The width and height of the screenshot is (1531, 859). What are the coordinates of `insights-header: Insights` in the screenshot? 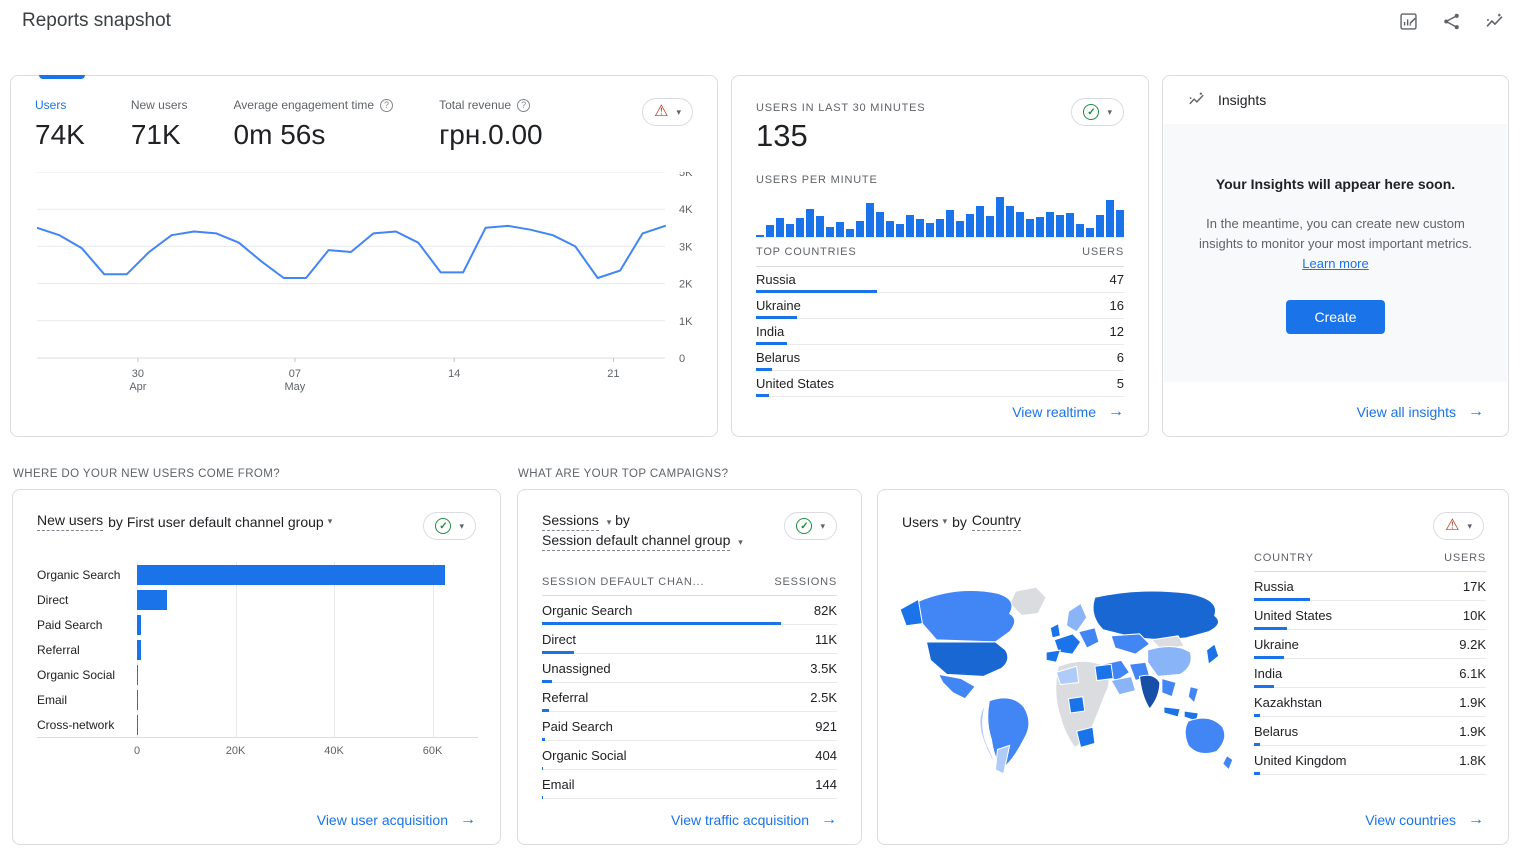 It's located at (1335, 99).